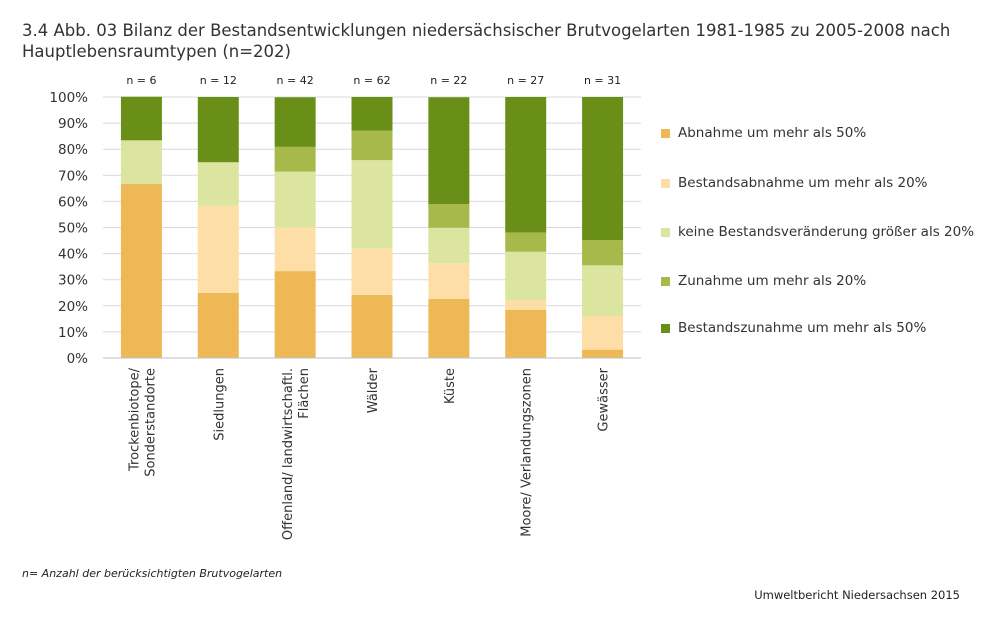  I want to click on n-label: n = 27, so click(525, 80).